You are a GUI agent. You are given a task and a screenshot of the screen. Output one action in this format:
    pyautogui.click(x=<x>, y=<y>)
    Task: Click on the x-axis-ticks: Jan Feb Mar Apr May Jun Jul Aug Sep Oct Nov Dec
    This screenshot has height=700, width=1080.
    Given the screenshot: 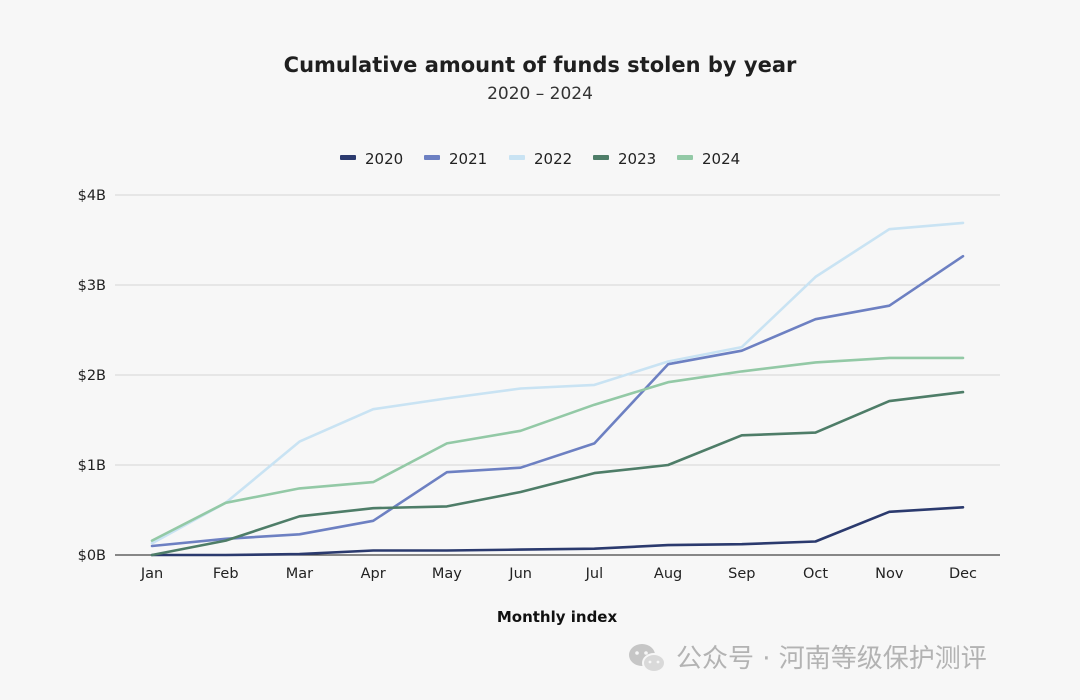 What is the action you would take?
    pyautogui.click(x=558, y=574)
    